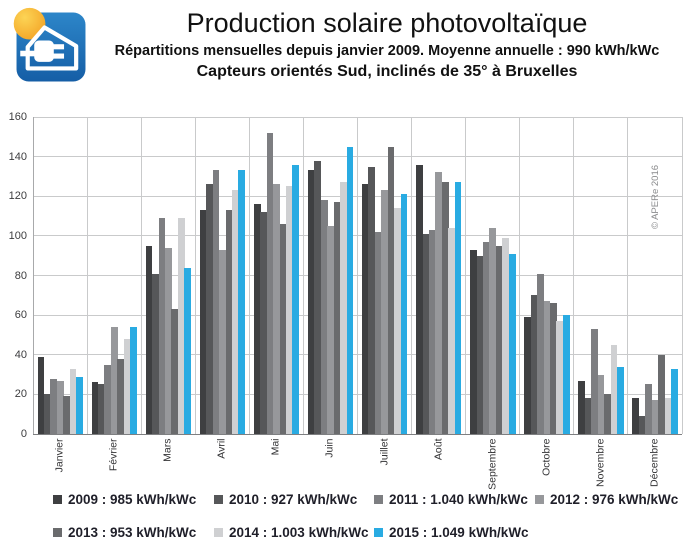 Image resolution: width=700 pixels, height=557 pixels. What do you see at coordinates (600, 462) in the screenshot?
I see `x-axis-label-novembre: Novembre` at bounding box center [600, 462].